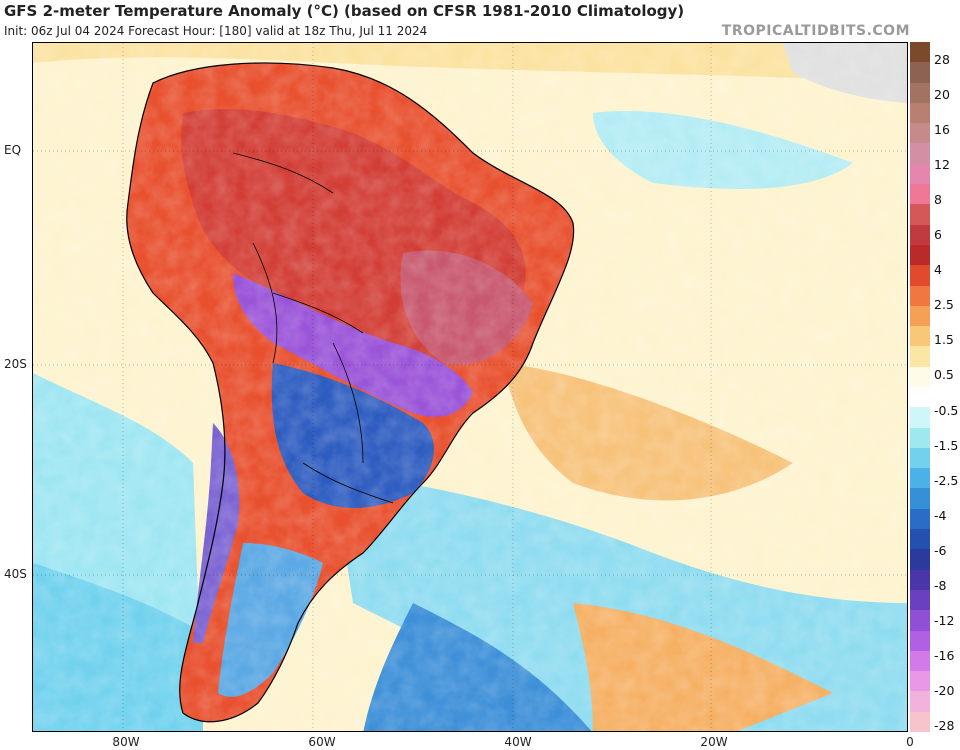  What do you see at coordinates (942, 95) in the screenshot?
I see `colorbar-label: 20` at bounding box center [942, 95].